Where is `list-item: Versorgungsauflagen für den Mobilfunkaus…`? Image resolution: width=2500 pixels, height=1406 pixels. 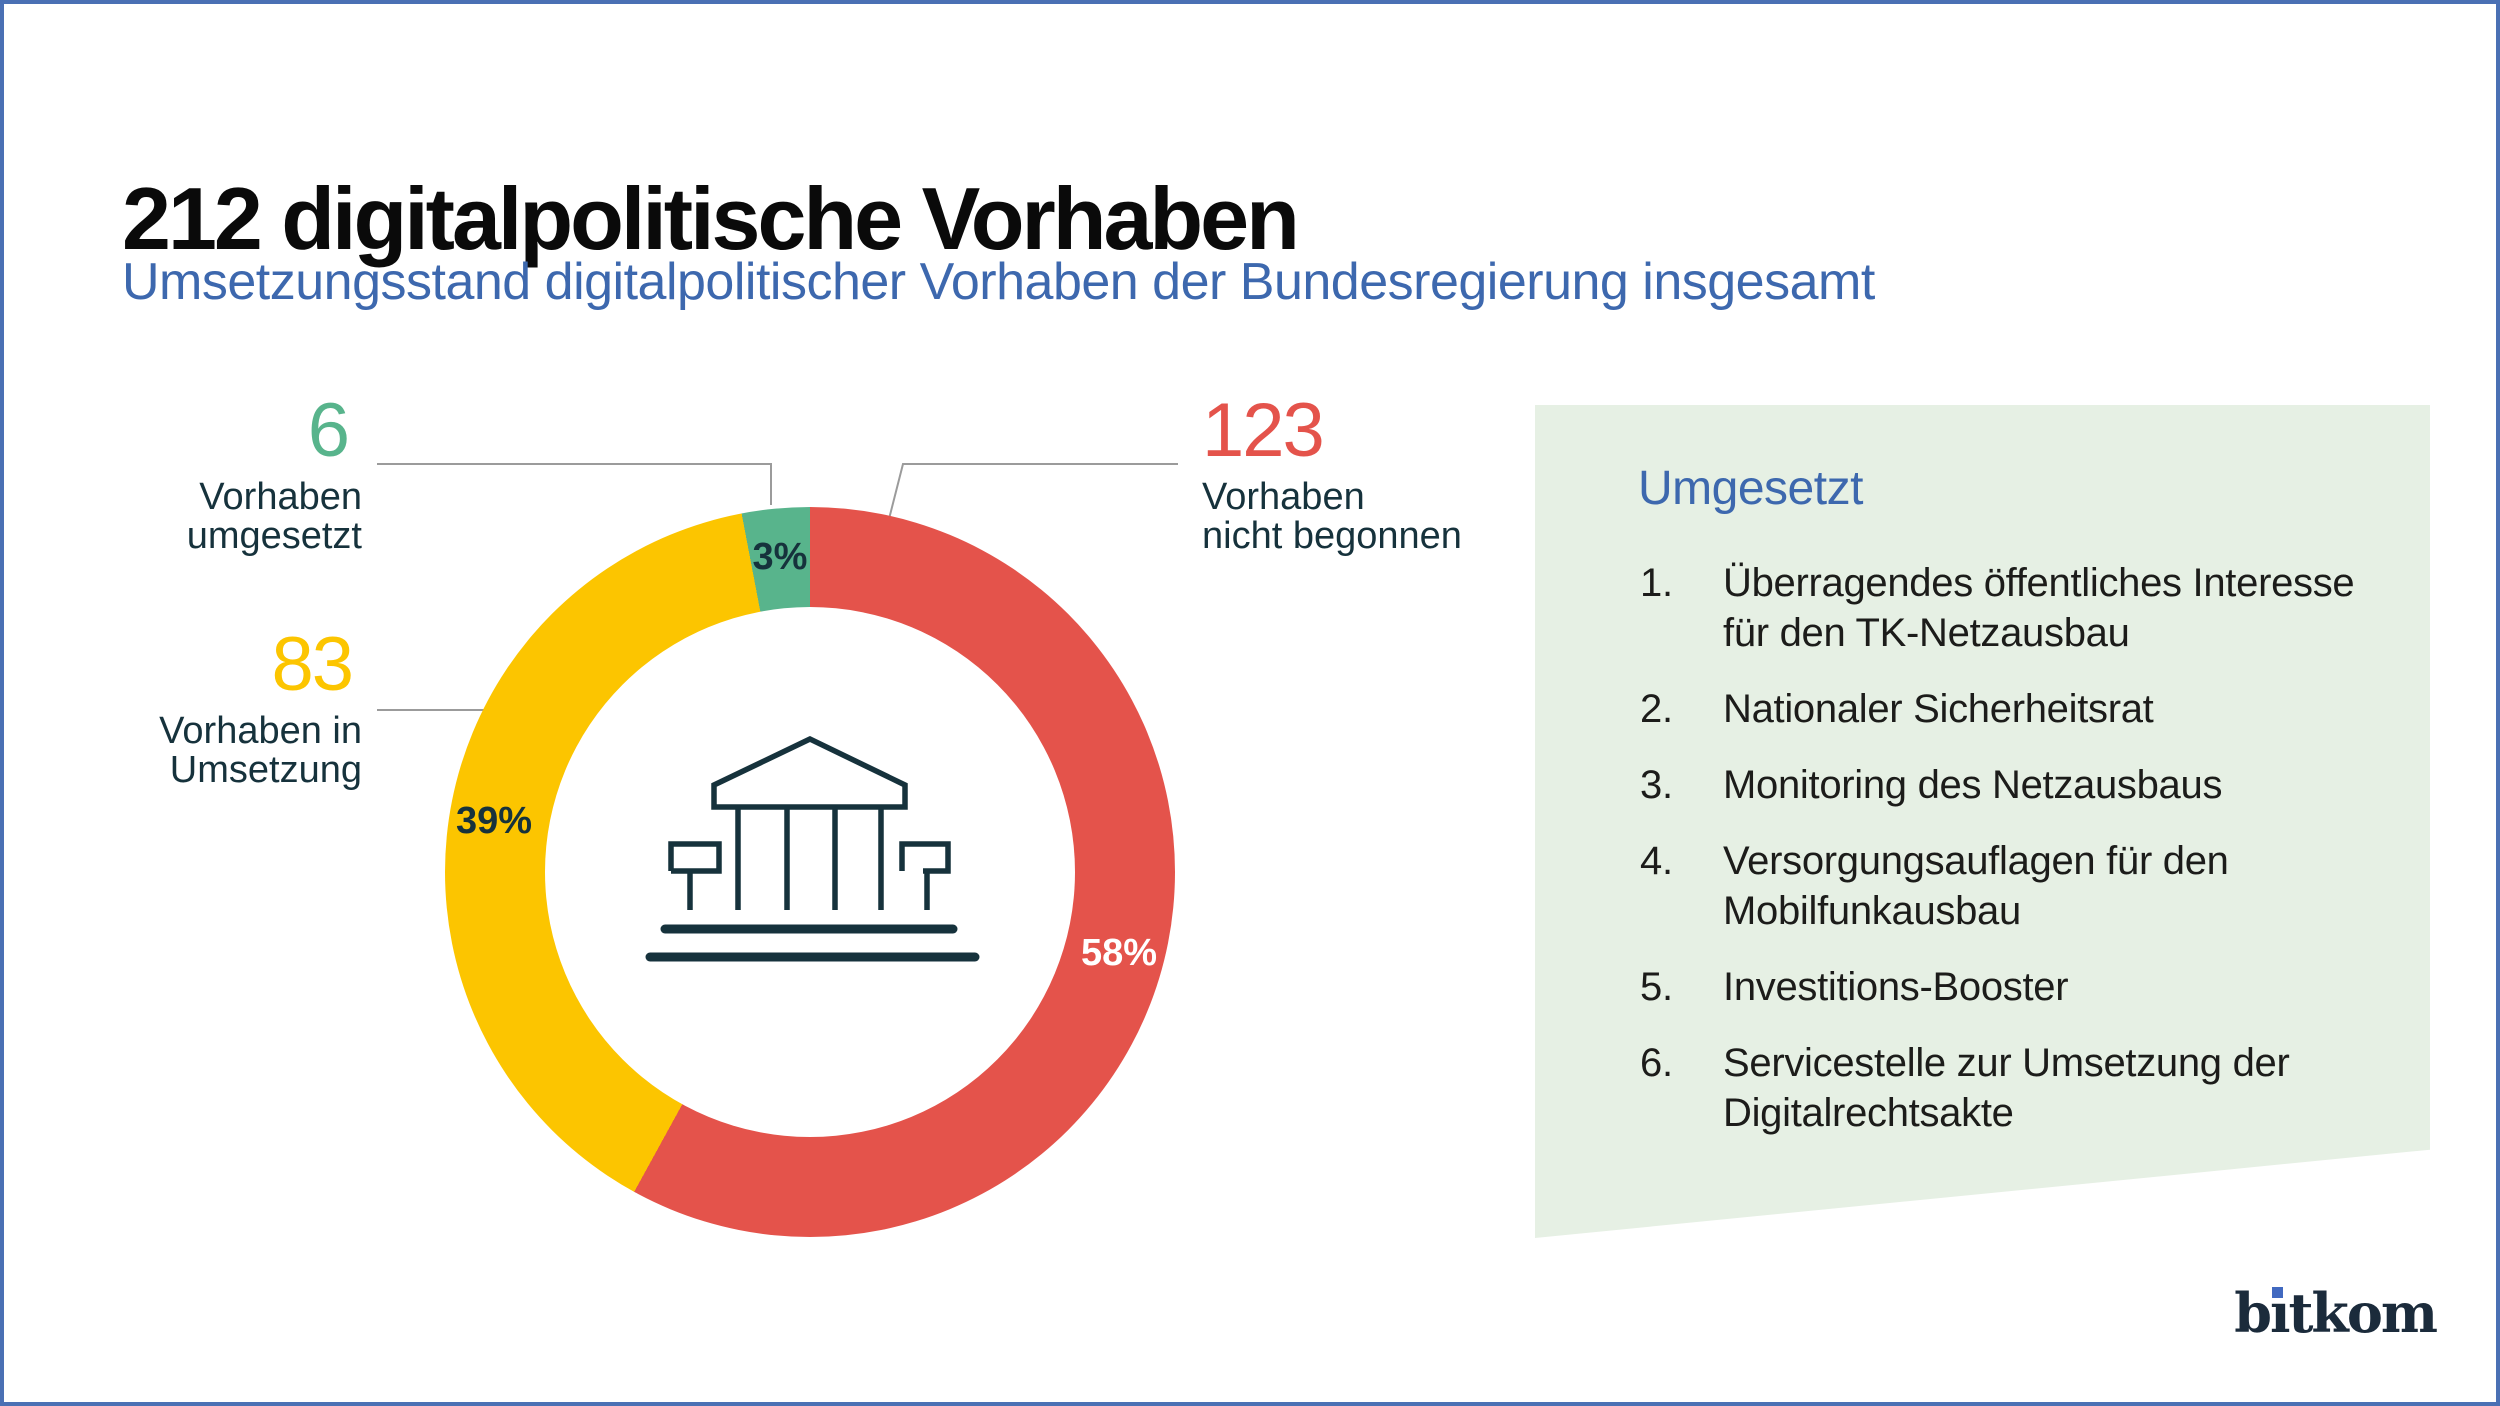 list-item: Versorgungsauflagen für den Mobilfunkaus… is located at coordinates (1934, 884).